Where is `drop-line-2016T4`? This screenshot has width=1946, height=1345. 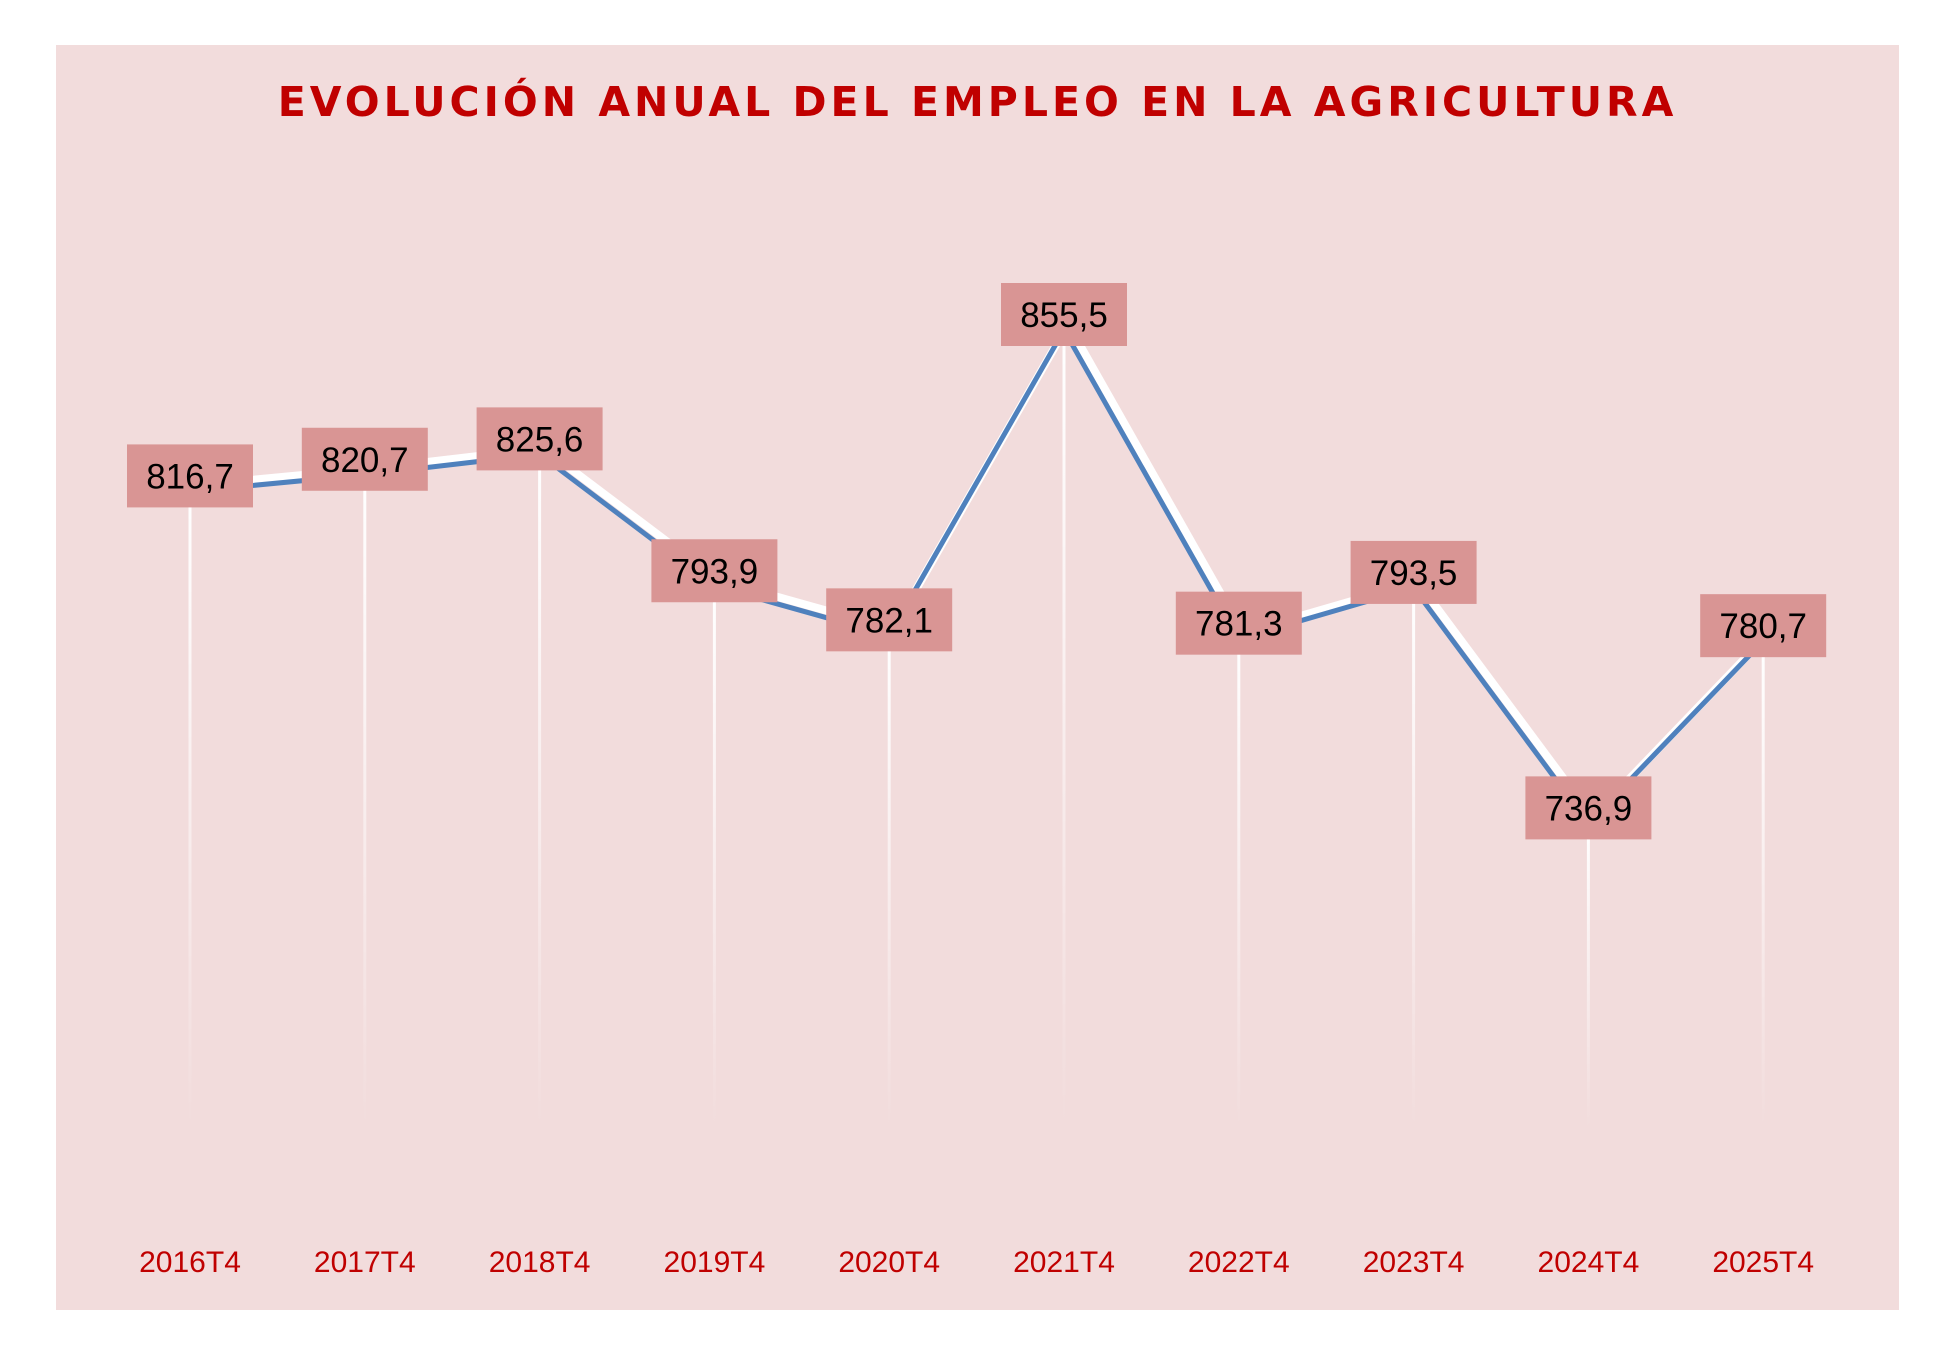 drop-line-2016T4 is located at coordinates (190, 811).